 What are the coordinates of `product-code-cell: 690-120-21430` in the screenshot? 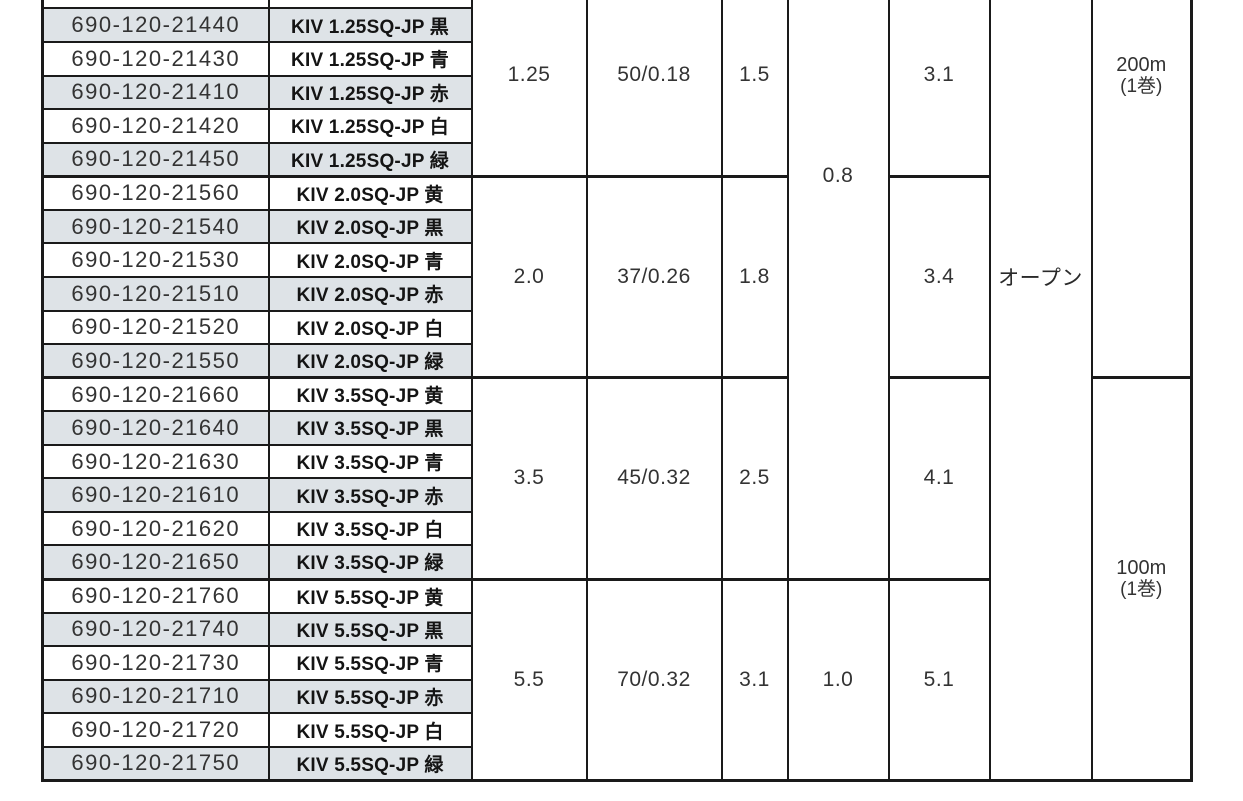 It's located at (155, 59).